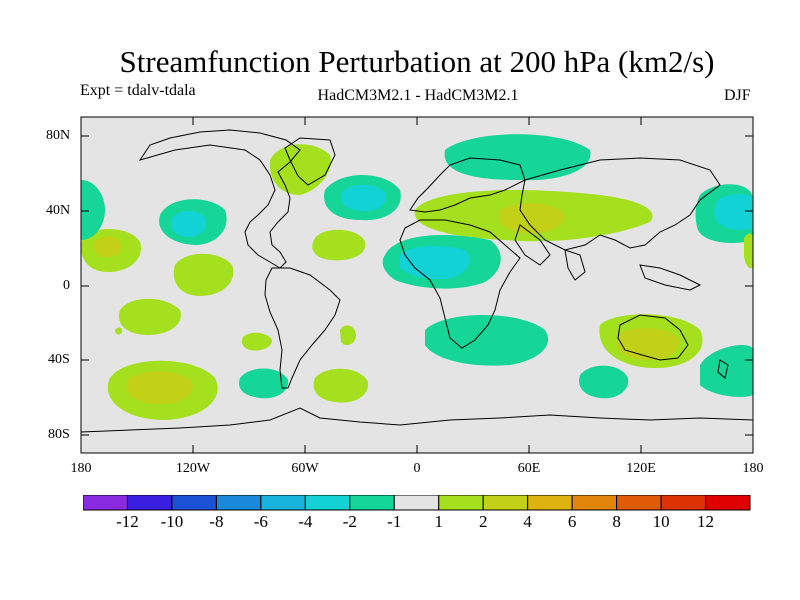  Describe the element at coordinates (748, 251) in the screenshot. I see `contour-positive-right-edge` at that location.